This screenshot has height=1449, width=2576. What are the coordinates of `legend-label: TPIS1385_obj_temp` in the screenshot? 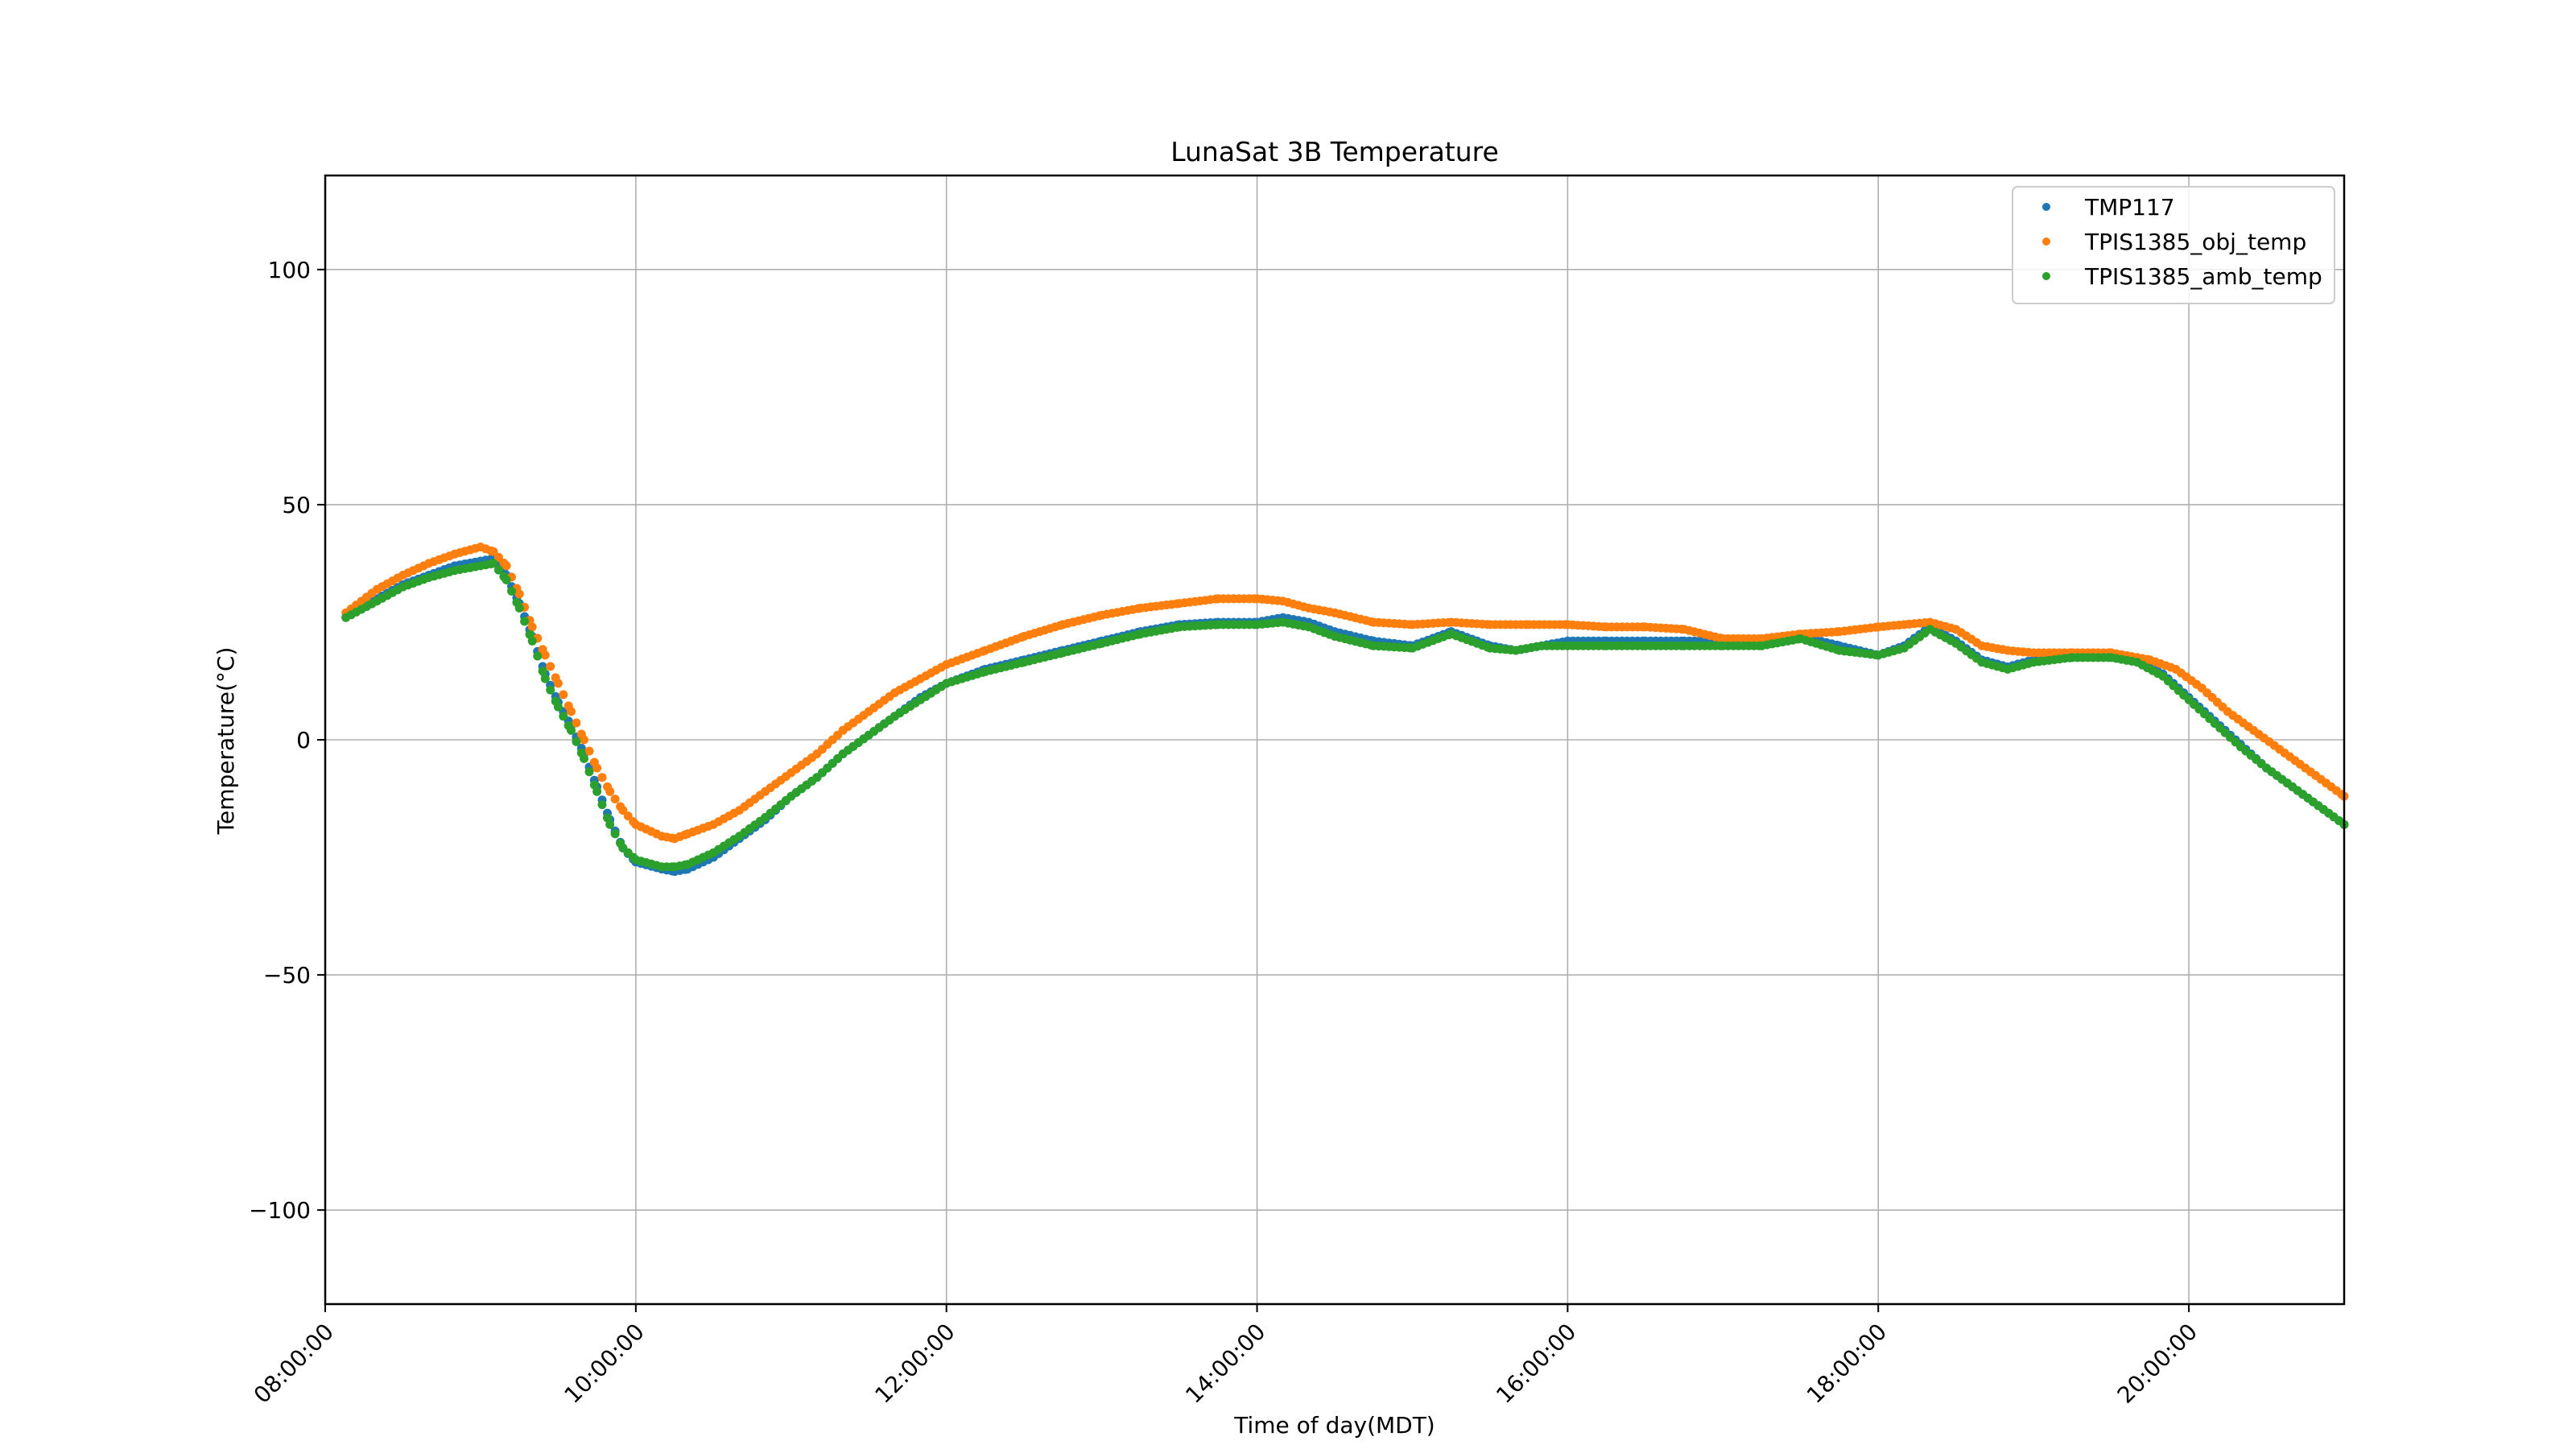 It's located at (2195, 242).